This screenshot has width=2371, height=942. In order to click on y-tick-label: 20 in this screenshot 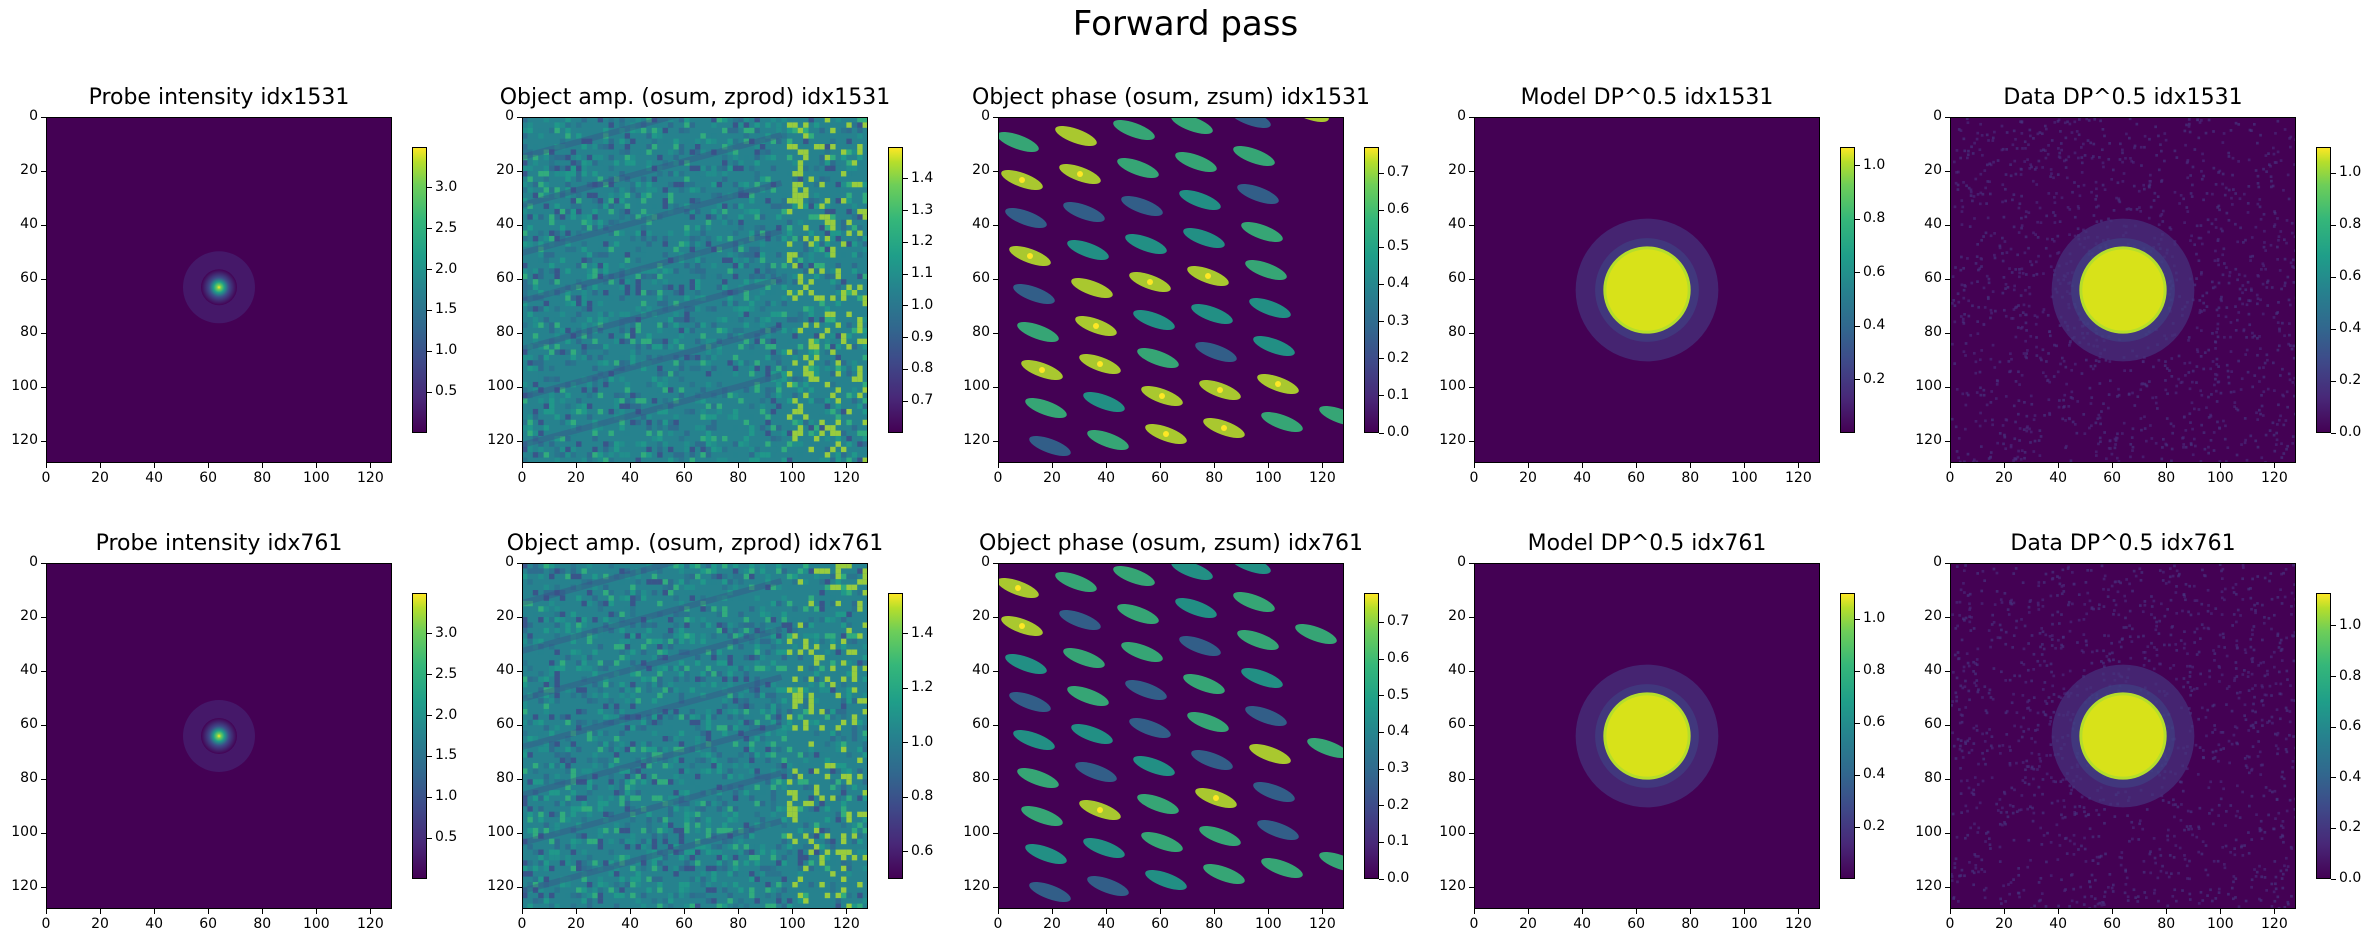, I will do `click(1457, 170)`.